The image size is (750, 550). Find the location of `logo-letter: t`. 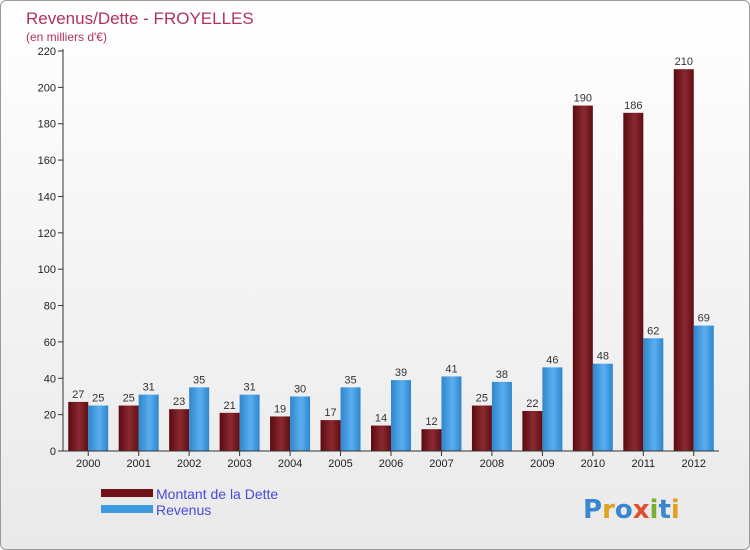

logo-letter: t is located at coordinates (664, 510).